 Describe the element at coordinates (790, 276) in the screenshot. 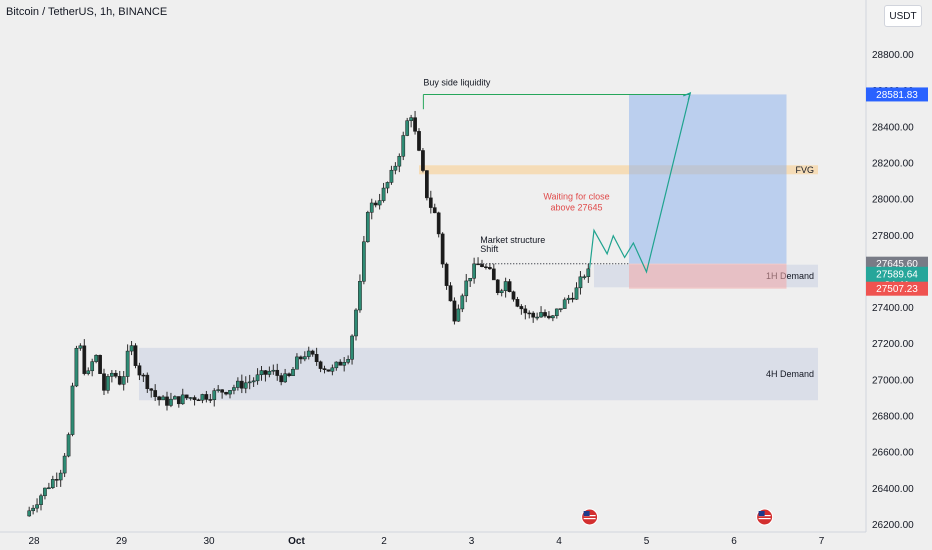

I see `zone-label: 1H Demand` at that location.